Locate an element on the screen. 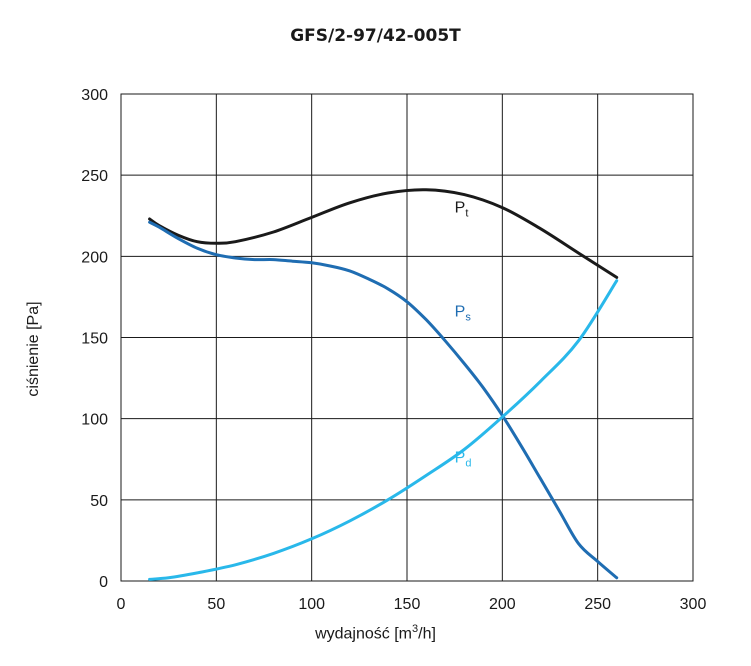 The height and width of the screenshot is (666, 751). x-axis-label-suffix: /h] is located at coordinates (427, 634).